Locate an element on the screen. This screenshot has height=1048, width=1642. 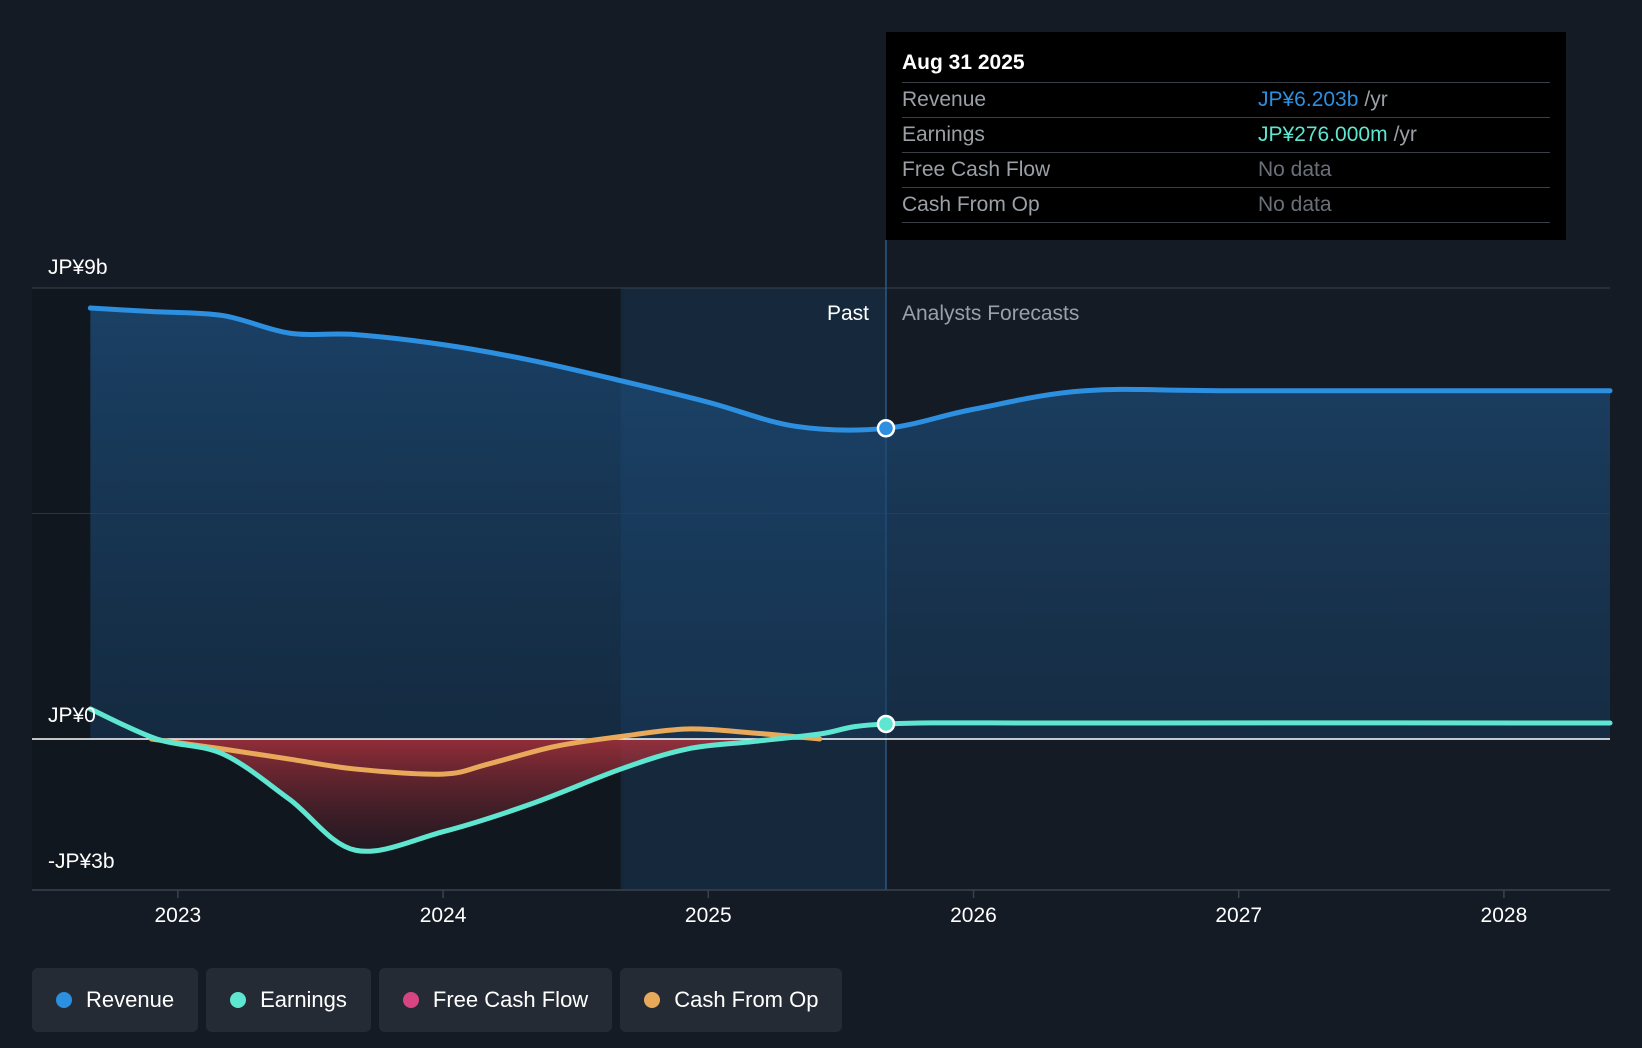
legend-label: Revenue is located at coordinates (130, 999).